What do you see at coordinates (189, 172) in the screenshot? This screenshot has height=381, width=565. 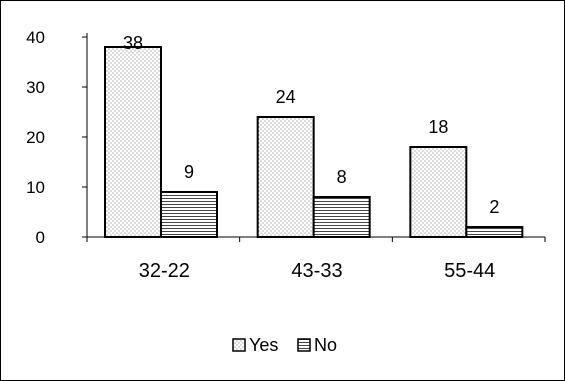 I see `data-label: 9` at bounding box center [189, 172].